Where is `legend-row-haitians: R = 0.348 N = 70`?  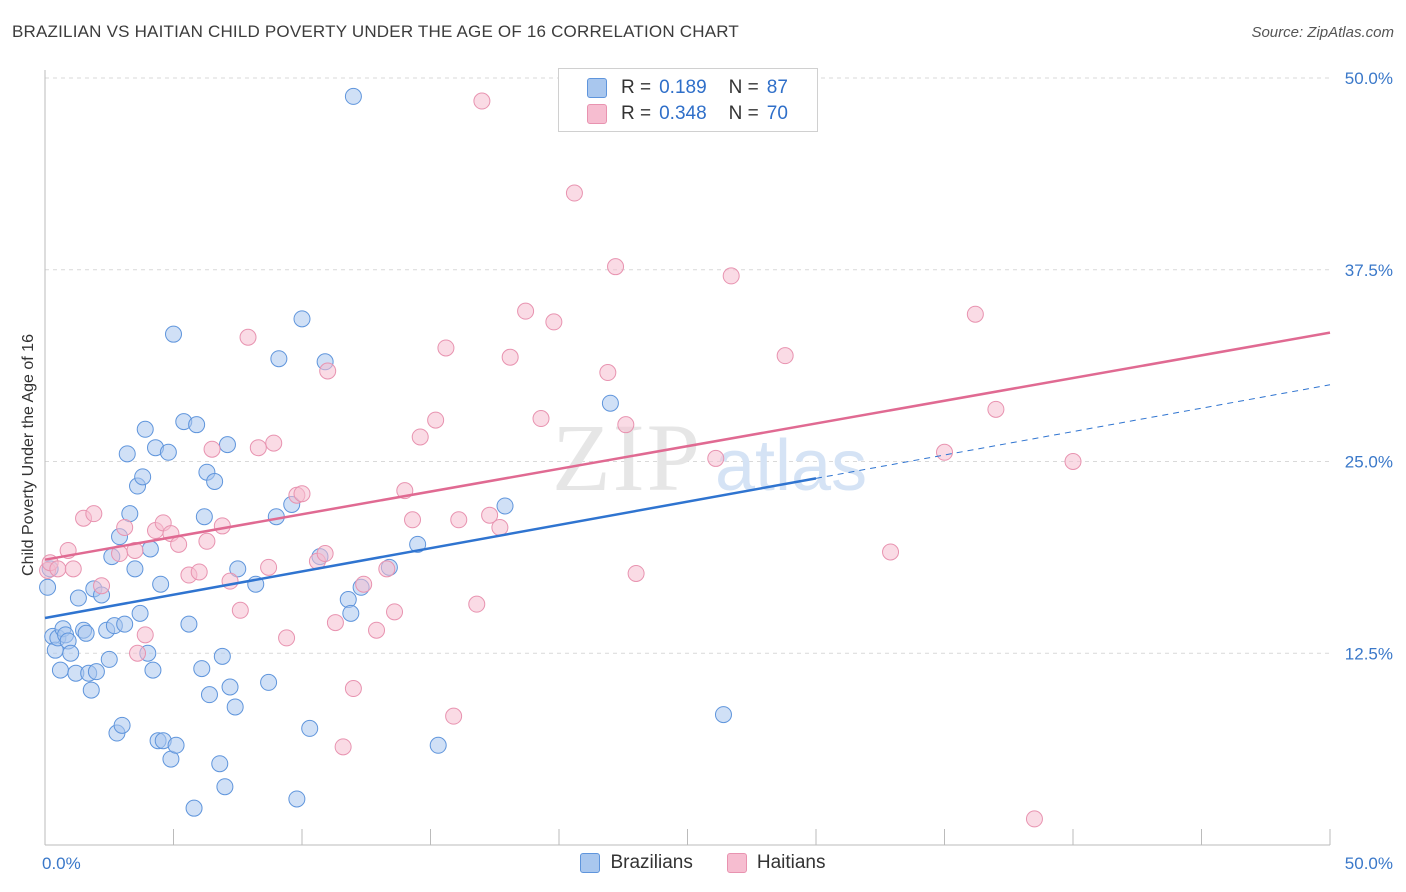
legend-row-haitians: R = 0.348 N = 70 is located at coordinates (687, 114).